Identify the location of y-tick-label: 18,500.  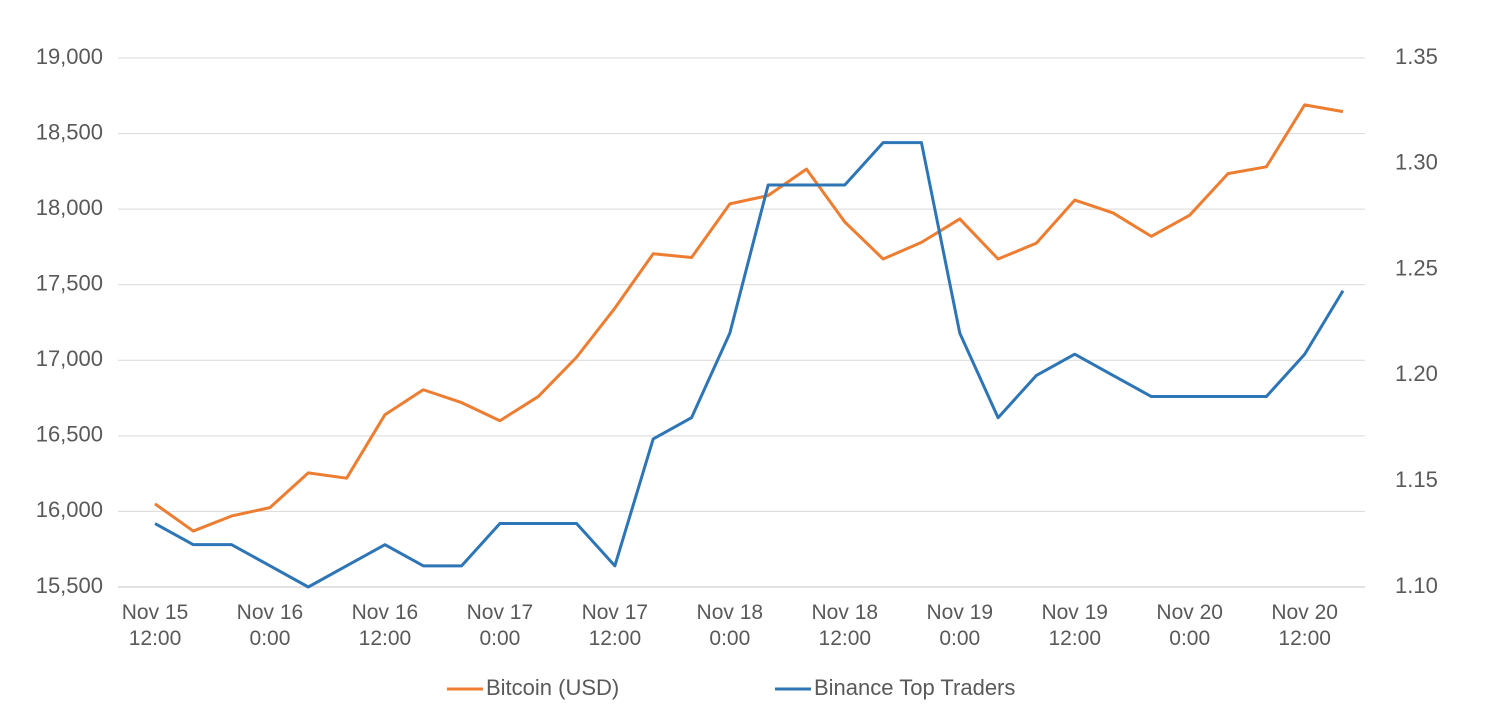
(69, 131).